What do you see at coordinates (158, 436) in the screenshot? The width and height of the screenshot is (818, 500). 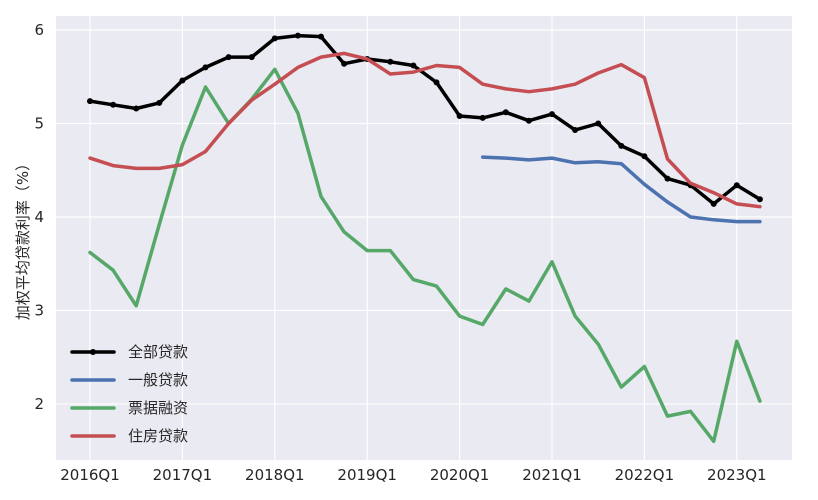 I see `legend-label: 住房贷款` at bounding box center [158, 436].